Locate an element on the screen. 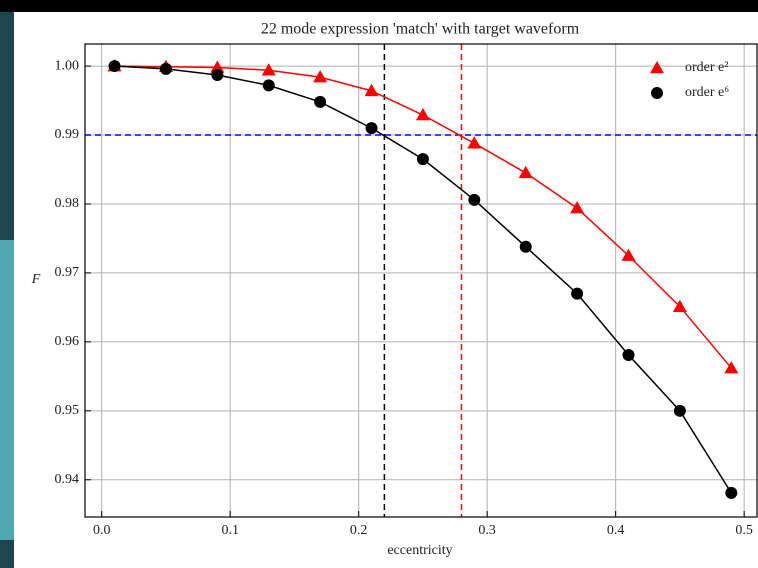  x-tick-label: 0.4 is located at coordinates (616, 530).